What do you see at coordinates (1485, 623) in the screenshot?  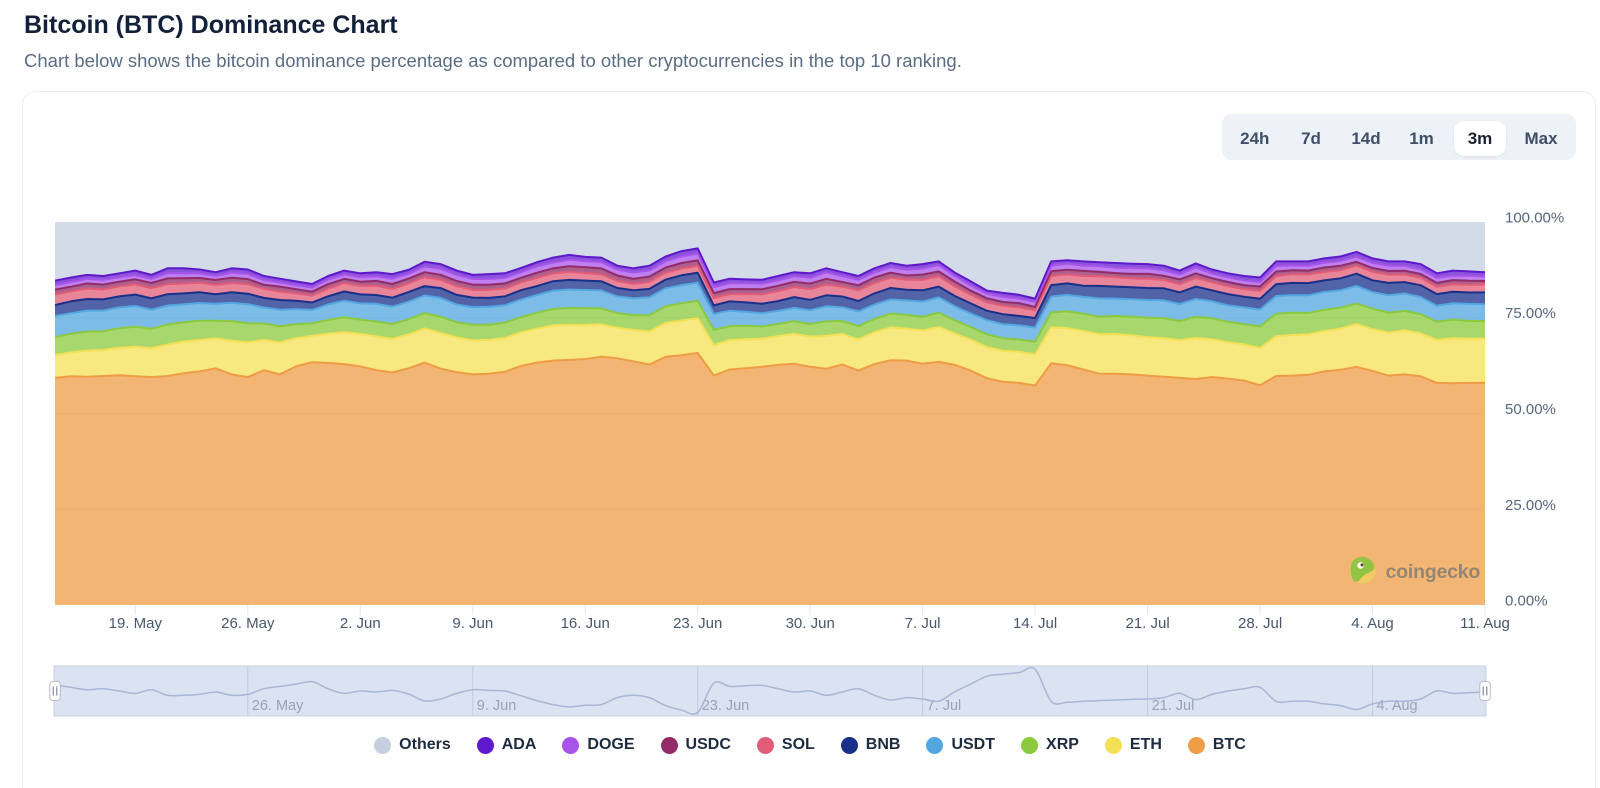 I see `svg-text: 11. Aug` at bounding box center [1485, 623].